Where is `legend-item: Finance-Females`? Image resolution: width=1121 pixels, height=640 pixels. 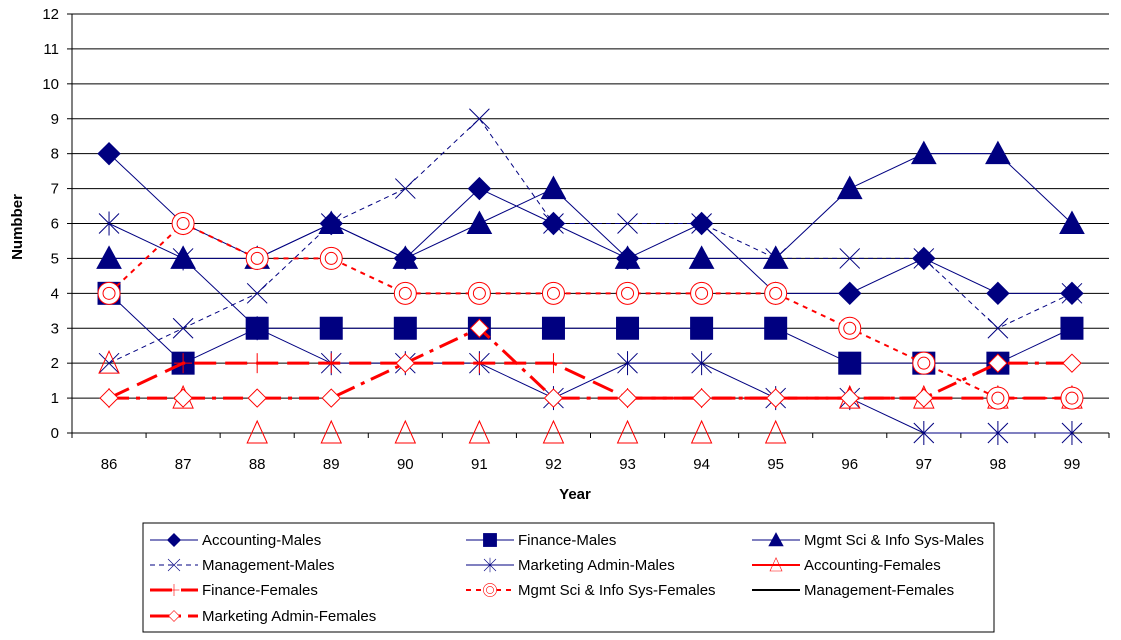
legend-item: Finance-Females is located at coordinates (234, 590).